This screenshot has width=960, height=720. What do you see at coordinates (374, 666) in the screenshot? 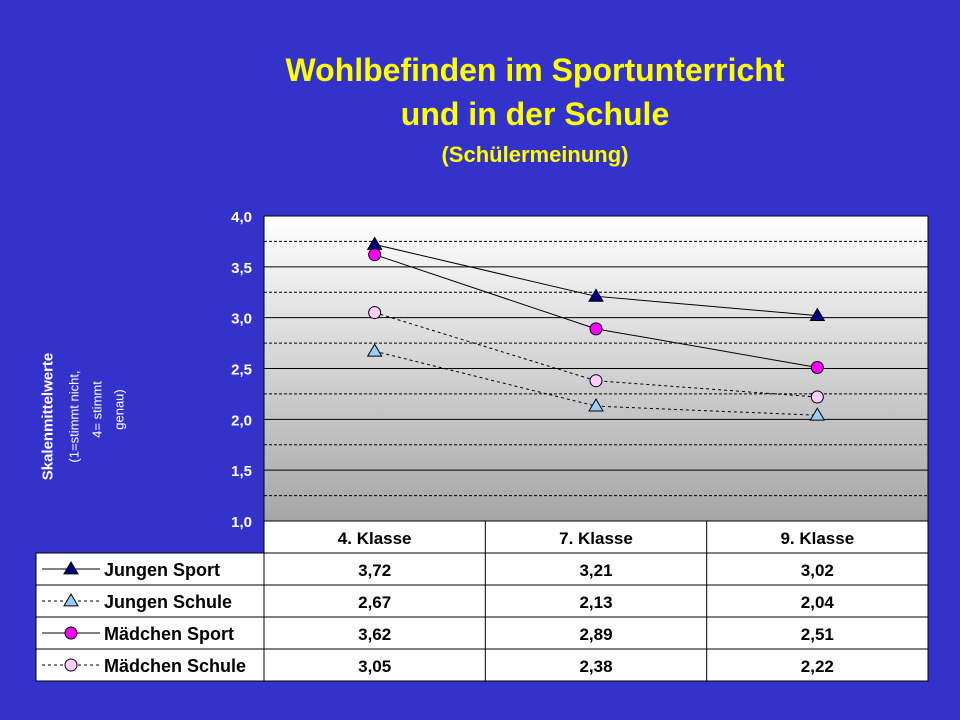
I see `data-label-3-0: 3,05` at bounding box center [374, 666].